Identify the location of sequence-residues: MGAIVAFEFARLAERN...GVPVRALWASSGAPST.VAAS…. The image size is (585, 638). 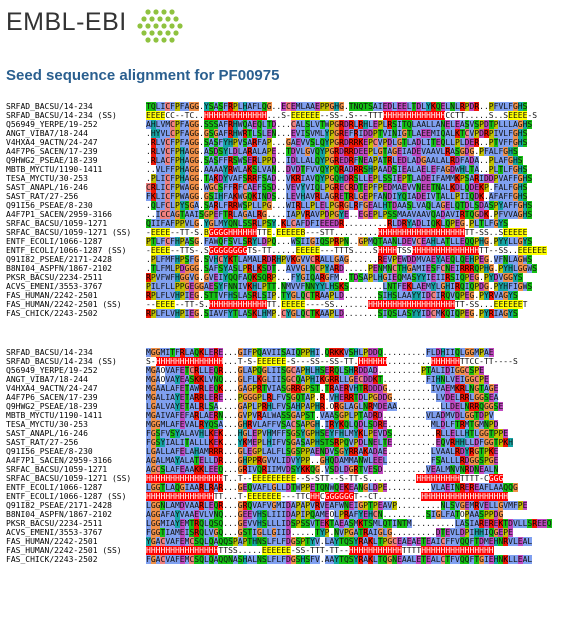
(320, 415).